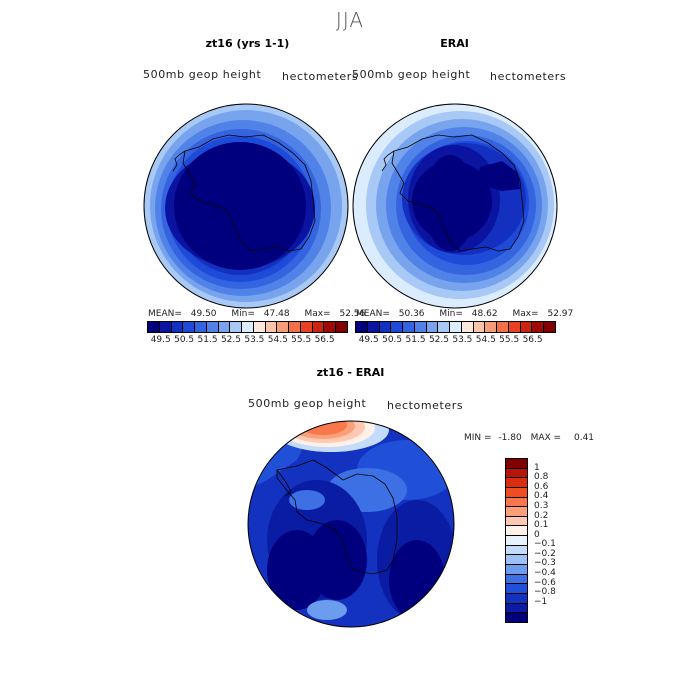  What do you see at coordinates (541, 477) in the screenshot?
I see `colorbar-tick-label: 0.8` at bounding box center [541, 477].